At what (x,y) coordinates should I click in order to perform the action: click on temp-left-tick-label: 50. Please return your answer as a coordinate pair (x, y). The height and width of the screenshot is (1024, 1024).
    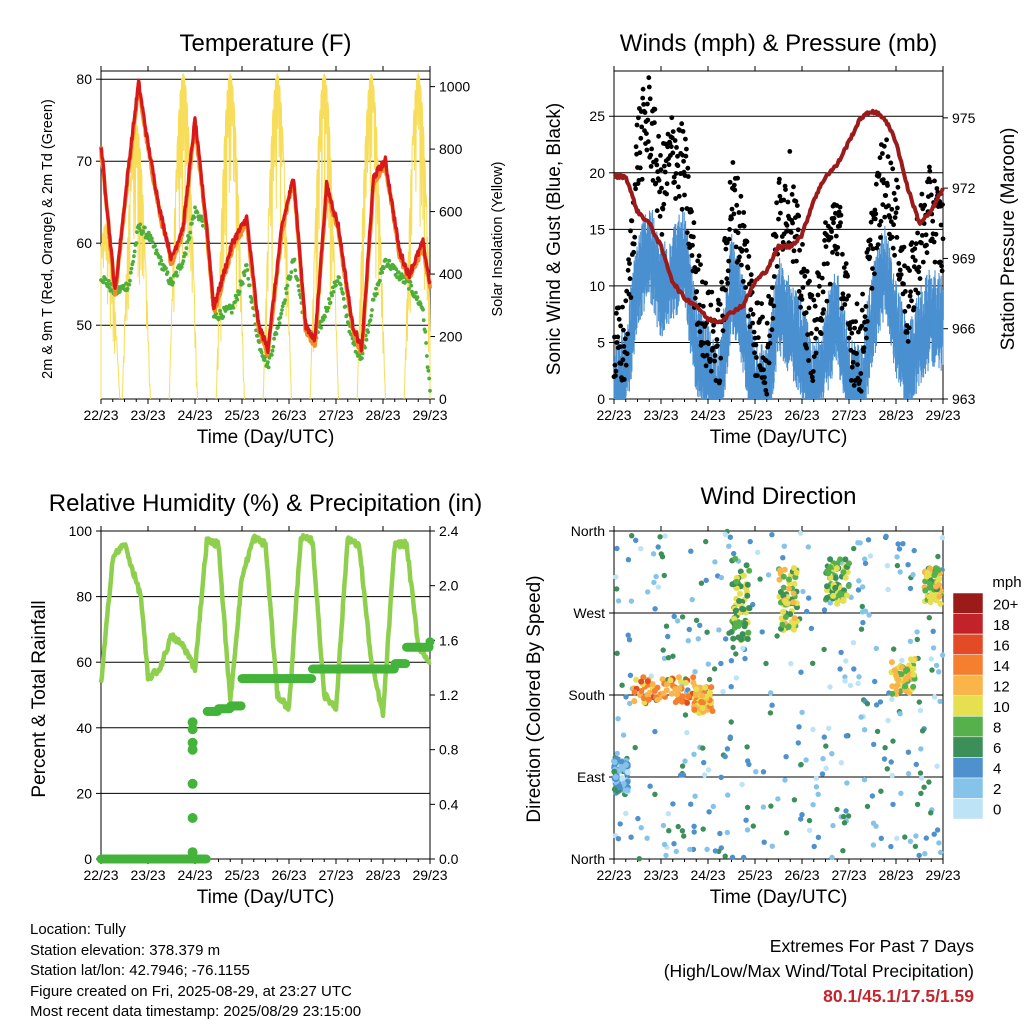
    Looking at the image, I should click on (84, 325).